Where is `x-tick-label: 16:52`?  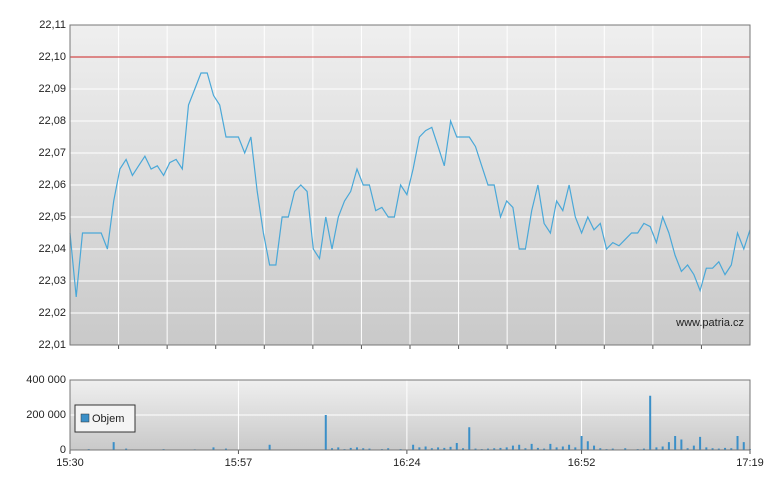 x-tick-label: 16:52 is located at coordinates (582, 463).